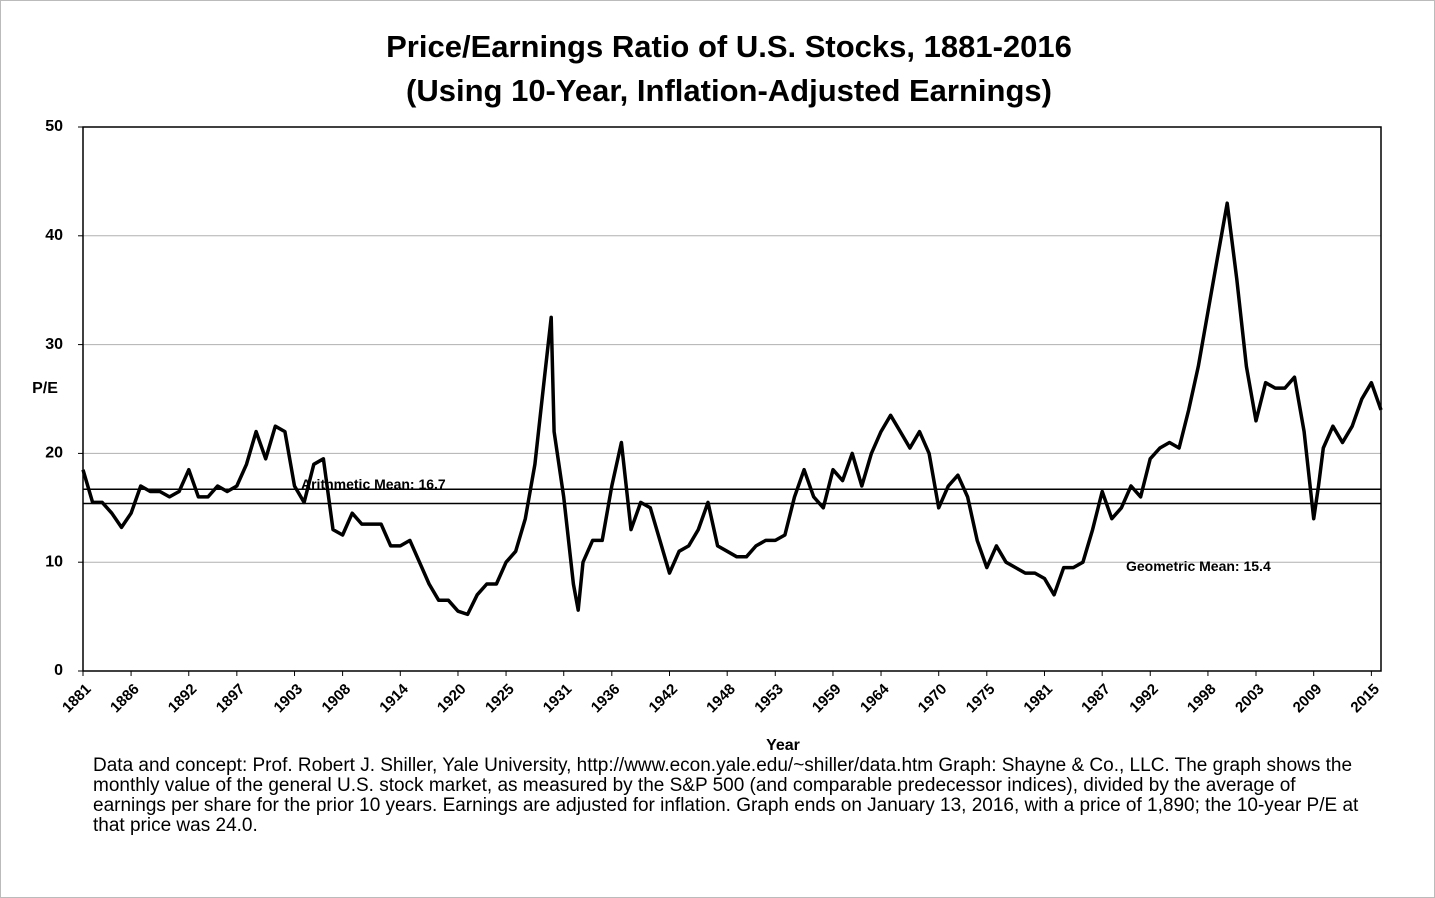 Image resolution: width=1435 pixels, height=898 pixels. Describe the element at coordinates (827, 699) in the screenshot. I see `x-tick-label: 1959` at that location.